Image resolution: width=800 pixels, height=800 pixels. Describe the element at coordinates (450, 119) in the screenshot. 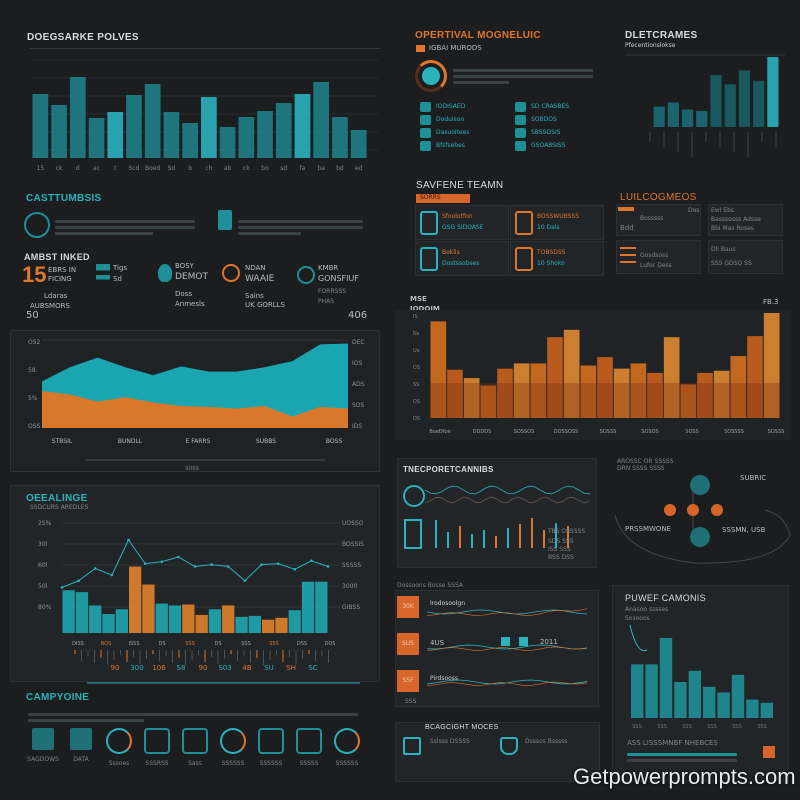

I see `list-item: Doduison` at that location.